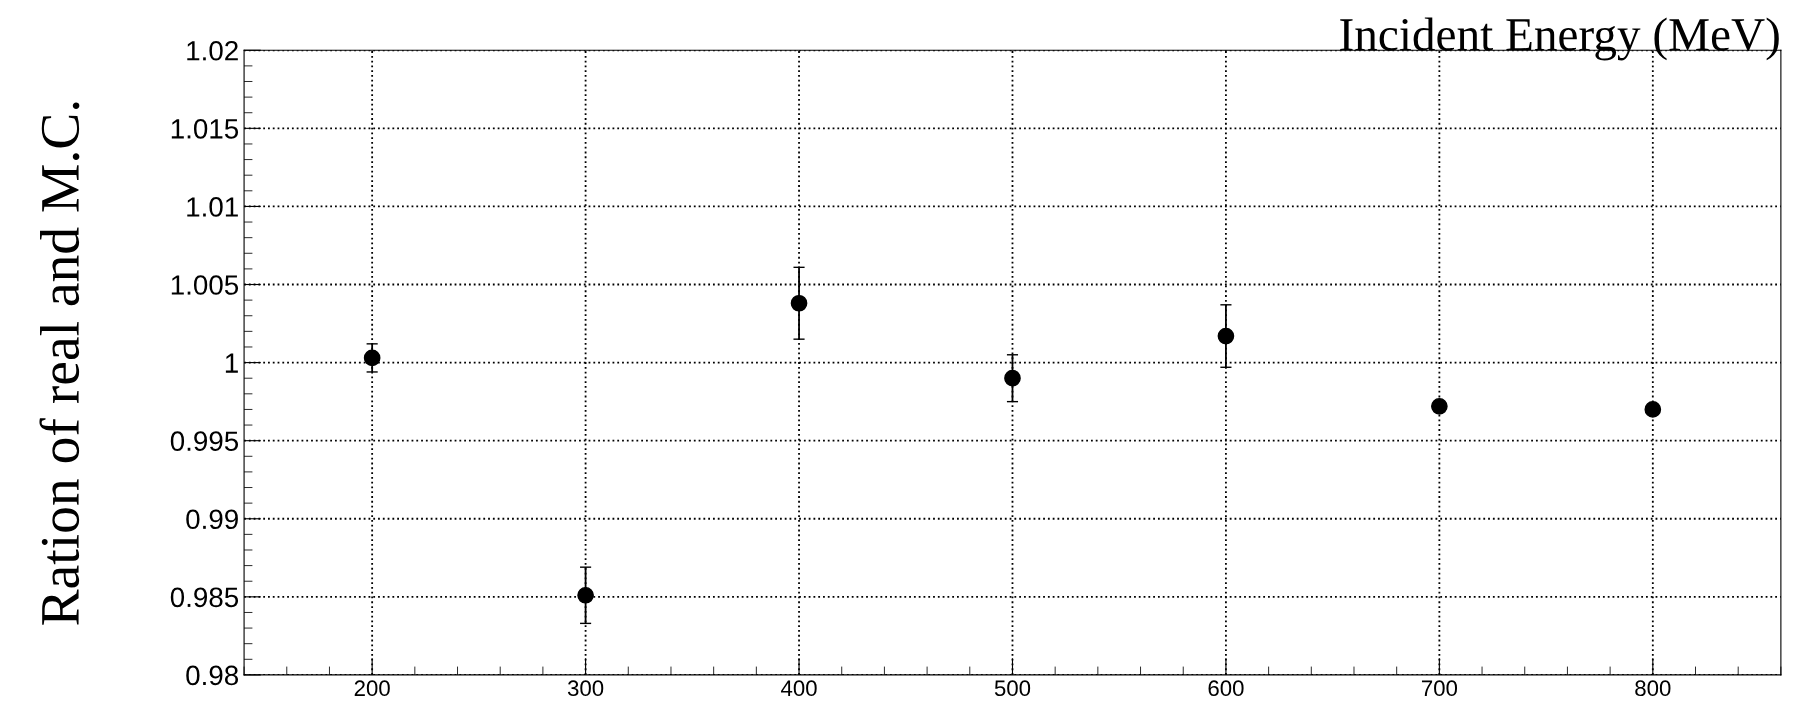 The height and width of the screenshot is (718, 1808). Describe the element at coordinates (799, 688) in the screenshot. I see `x-tick-label: 400` at that location.